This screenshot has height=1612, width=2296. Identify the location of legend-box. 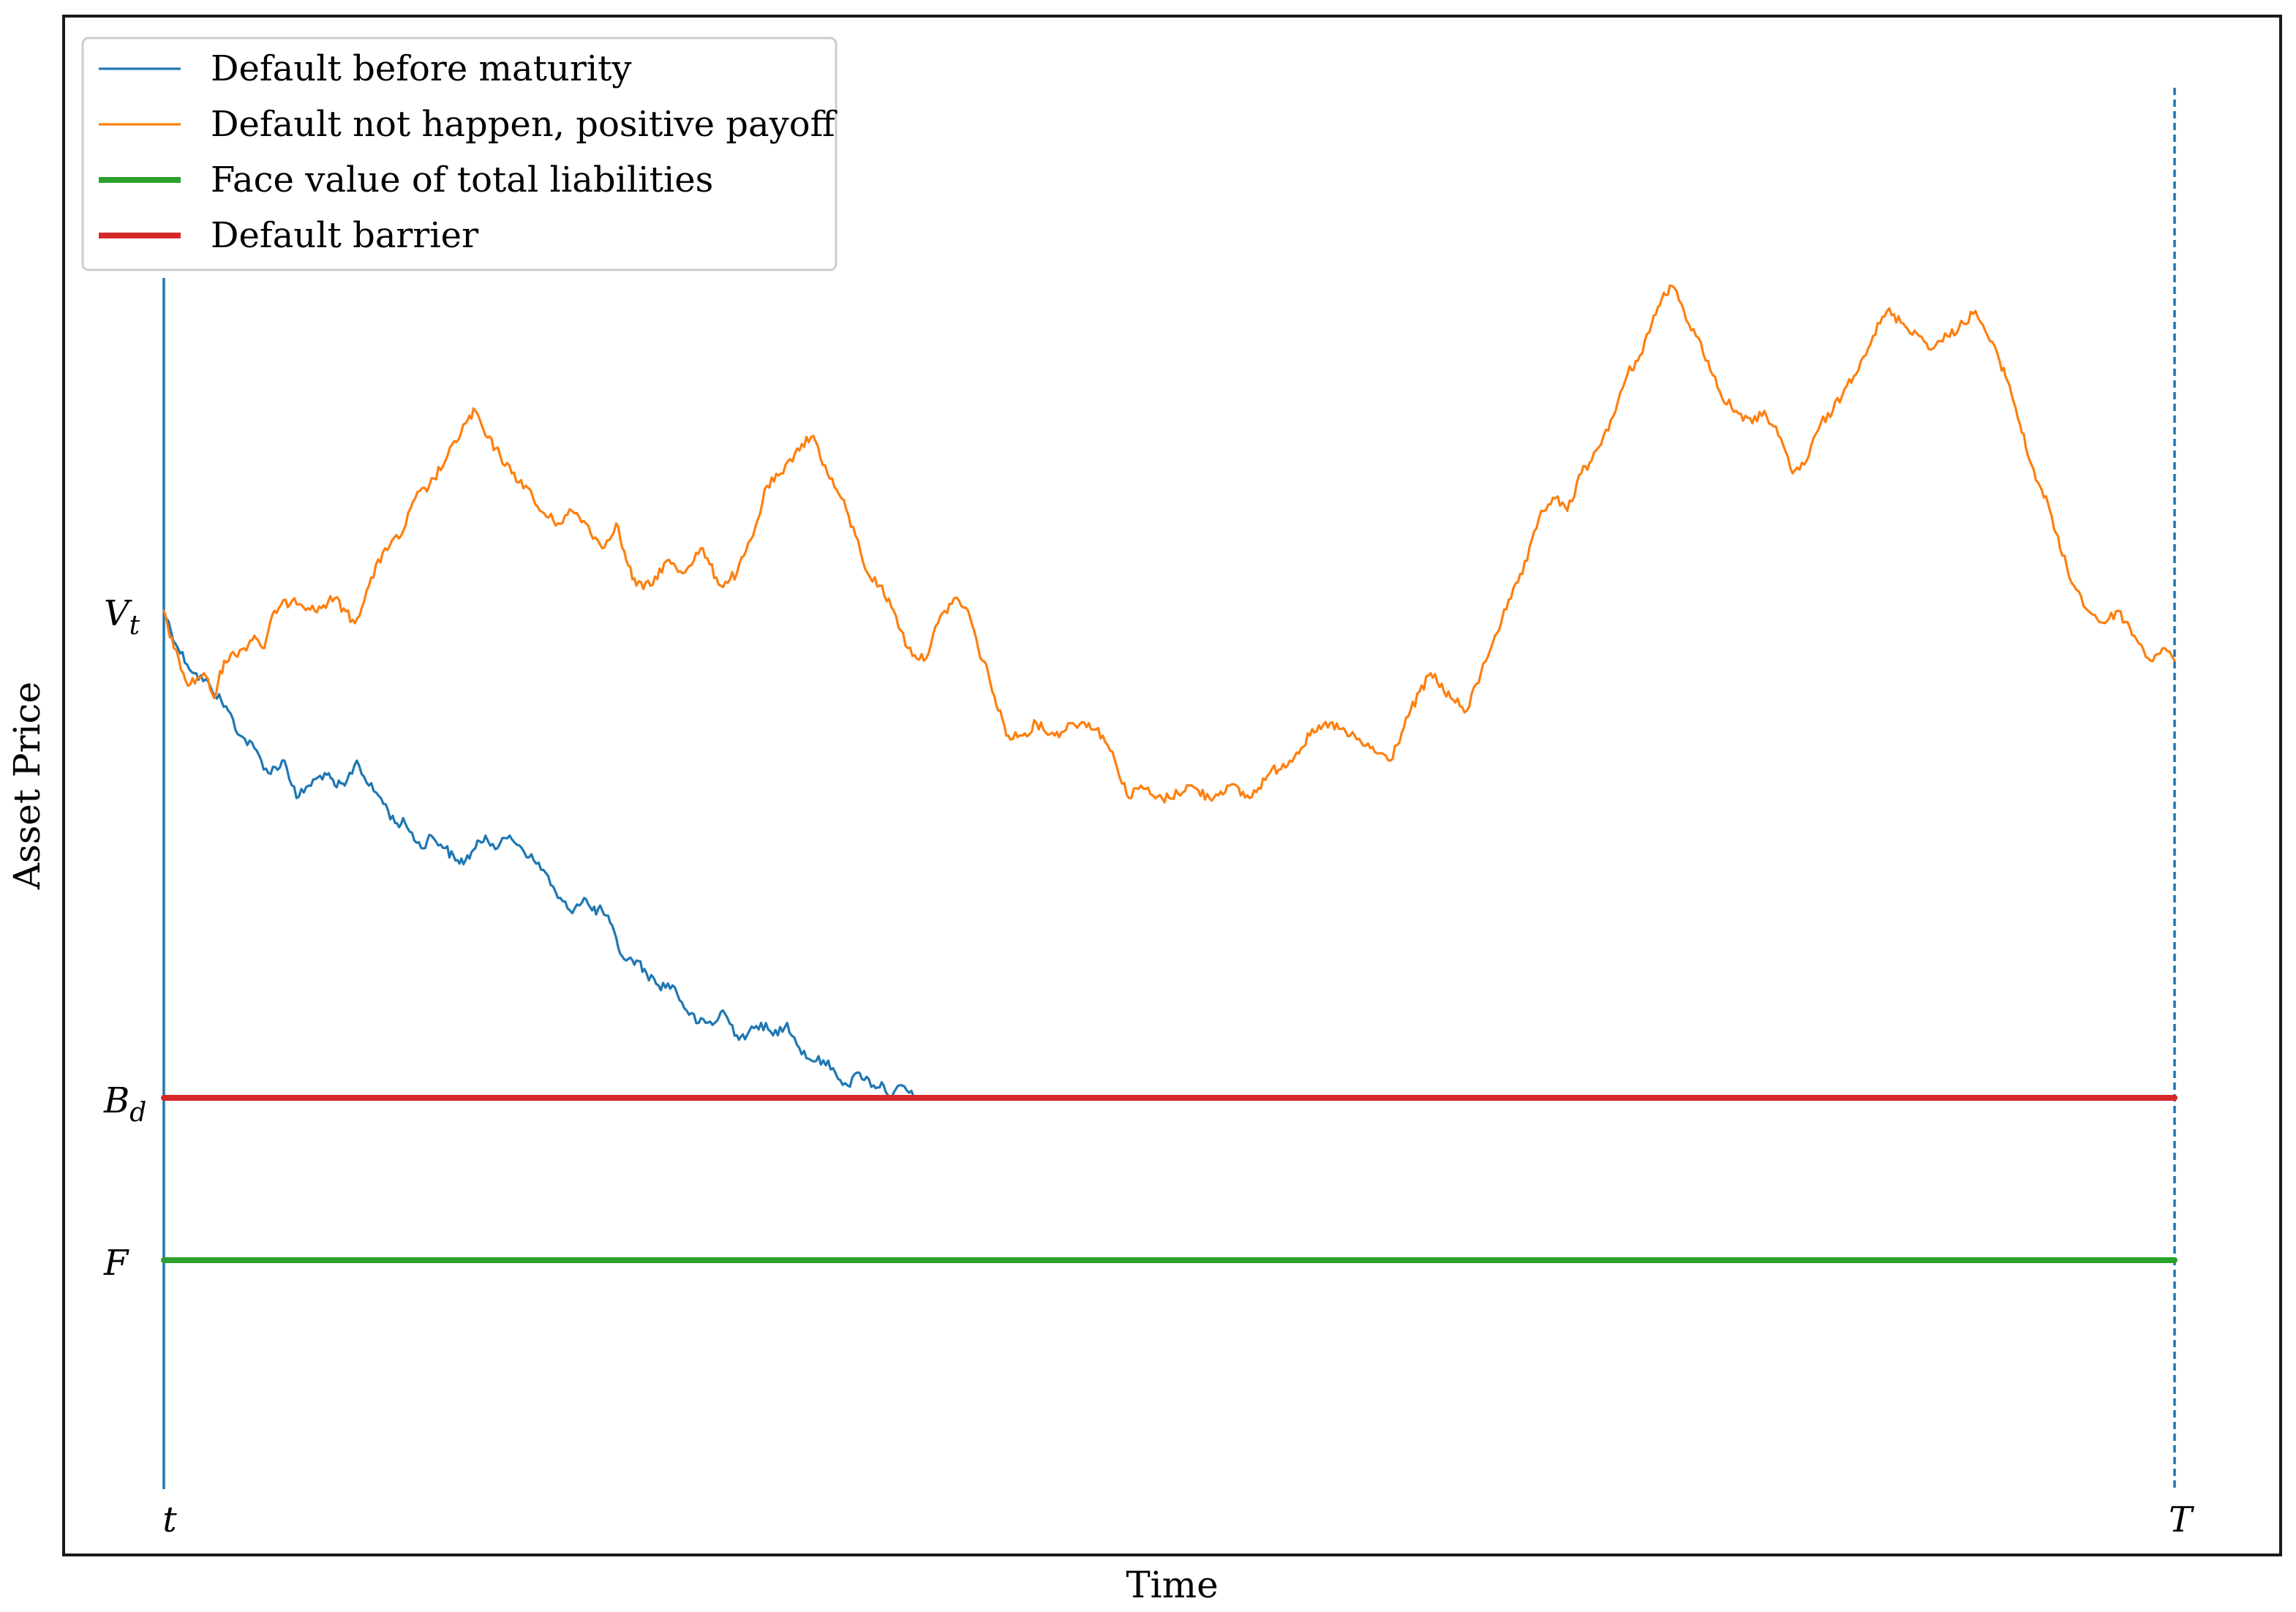
(459, 154).